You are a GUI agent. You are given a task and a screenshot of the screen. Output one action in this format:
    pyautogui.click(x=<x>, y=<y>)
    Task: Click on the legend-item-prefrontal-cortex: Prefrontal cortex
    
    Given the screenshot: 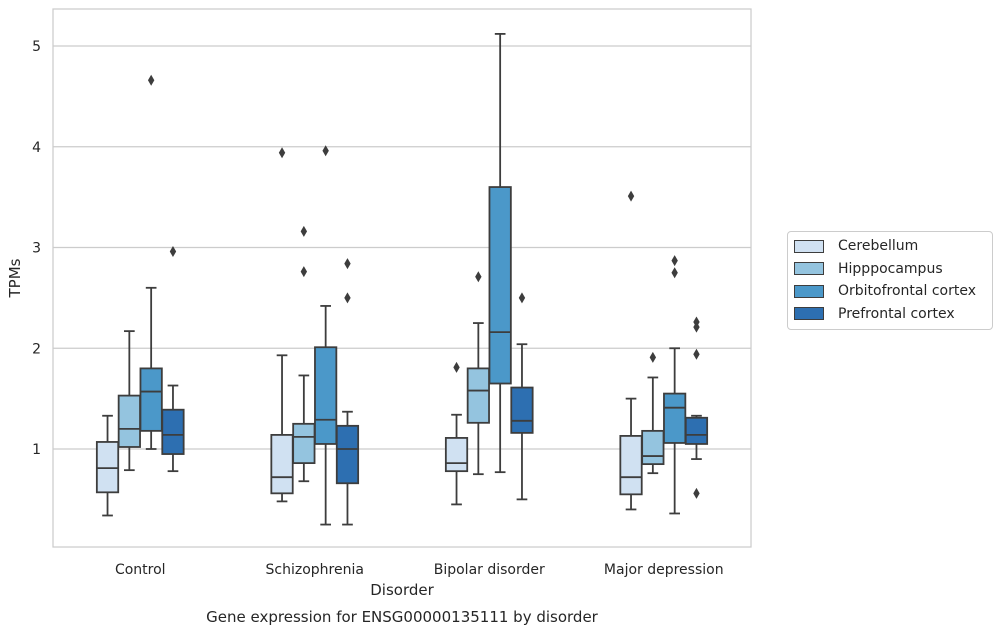 What is the action you would take?
    pyautogui.click(x=889, y=314)
    